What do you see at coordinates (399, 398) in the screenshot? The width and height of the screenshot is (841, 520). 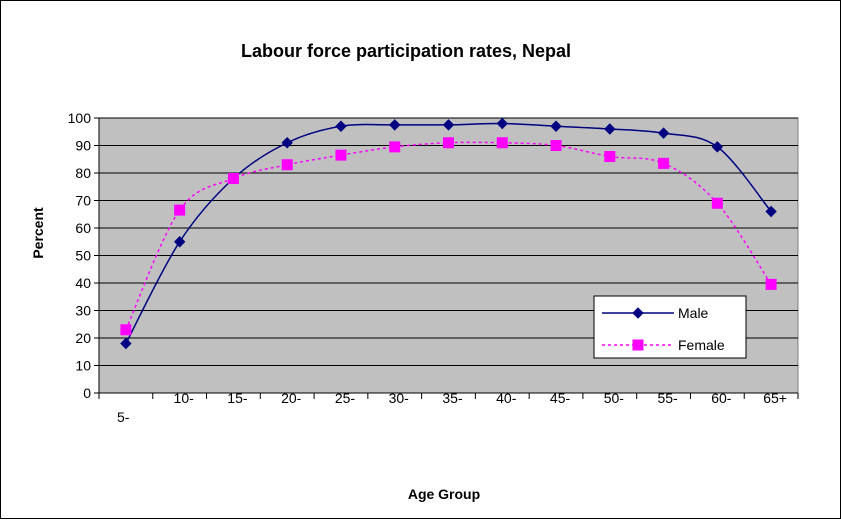 I see `x-tick-label: 30-` at bounding box center [399, 398].